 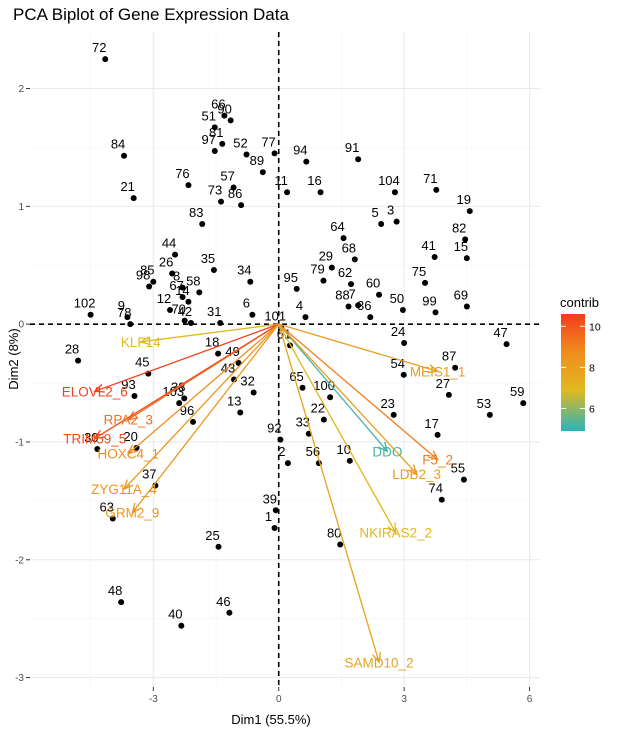 I want to click on point-label-104: 104, so click(x=389, y=180).